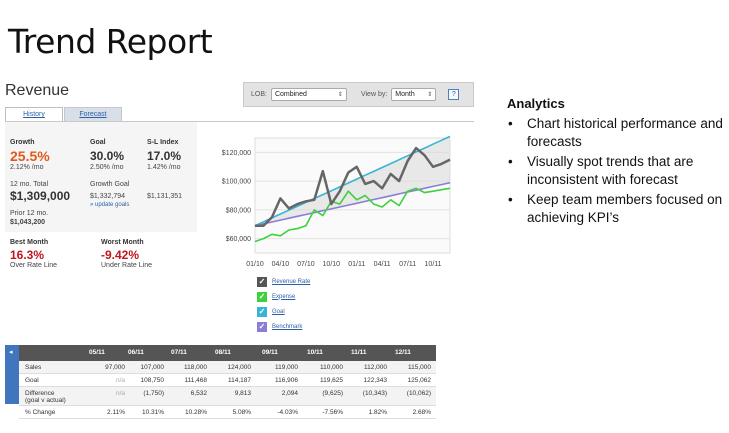 The width and height of the screenshot is (729, 433). I want to click on best-month-label: Best Month, so click(29, 242).